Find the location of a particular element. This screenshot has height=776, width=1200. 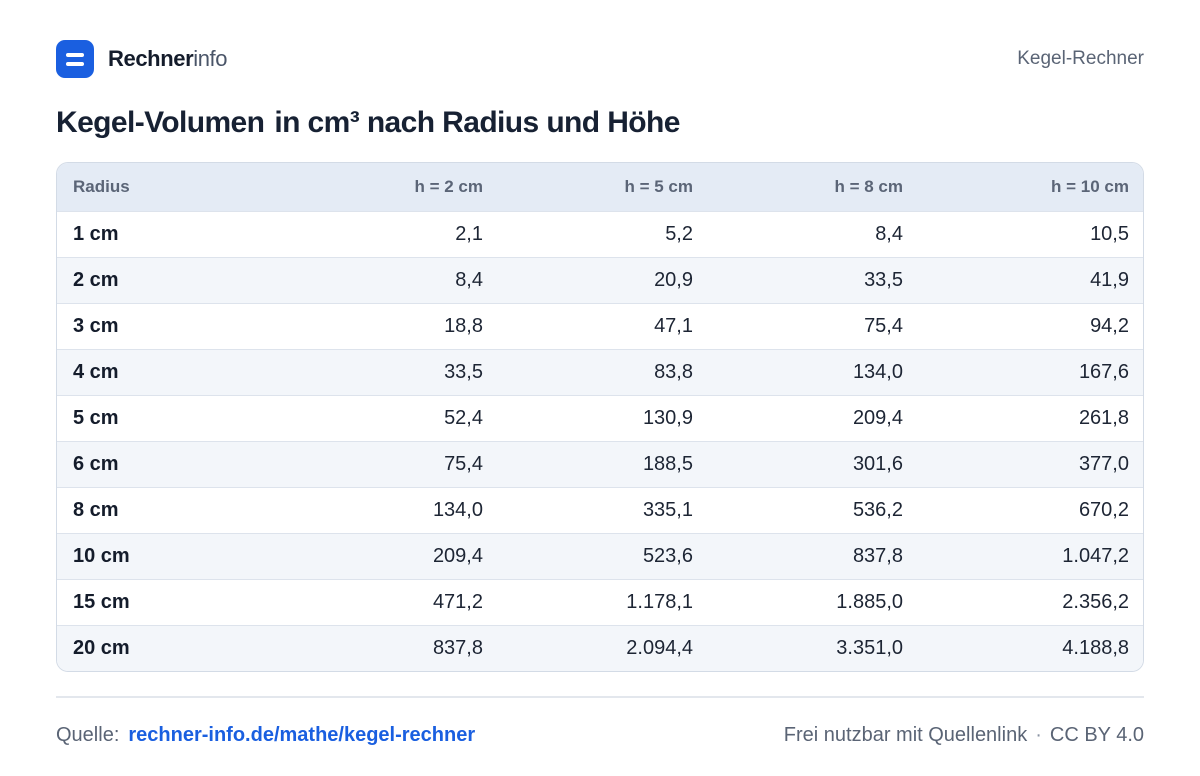

page-title: Kegel-Volumen in cm³ nach Radius und Höhe is located at coordinates (368, 123).